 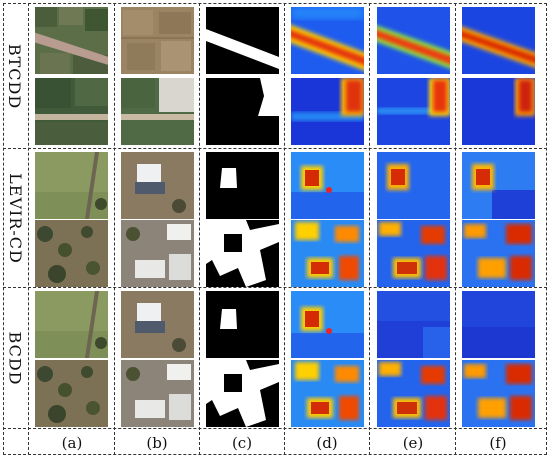 What do you see at coordinates (327, 253) in the screenshot?
I see `heatmap-r4-d` at bounding box center [327, 253].